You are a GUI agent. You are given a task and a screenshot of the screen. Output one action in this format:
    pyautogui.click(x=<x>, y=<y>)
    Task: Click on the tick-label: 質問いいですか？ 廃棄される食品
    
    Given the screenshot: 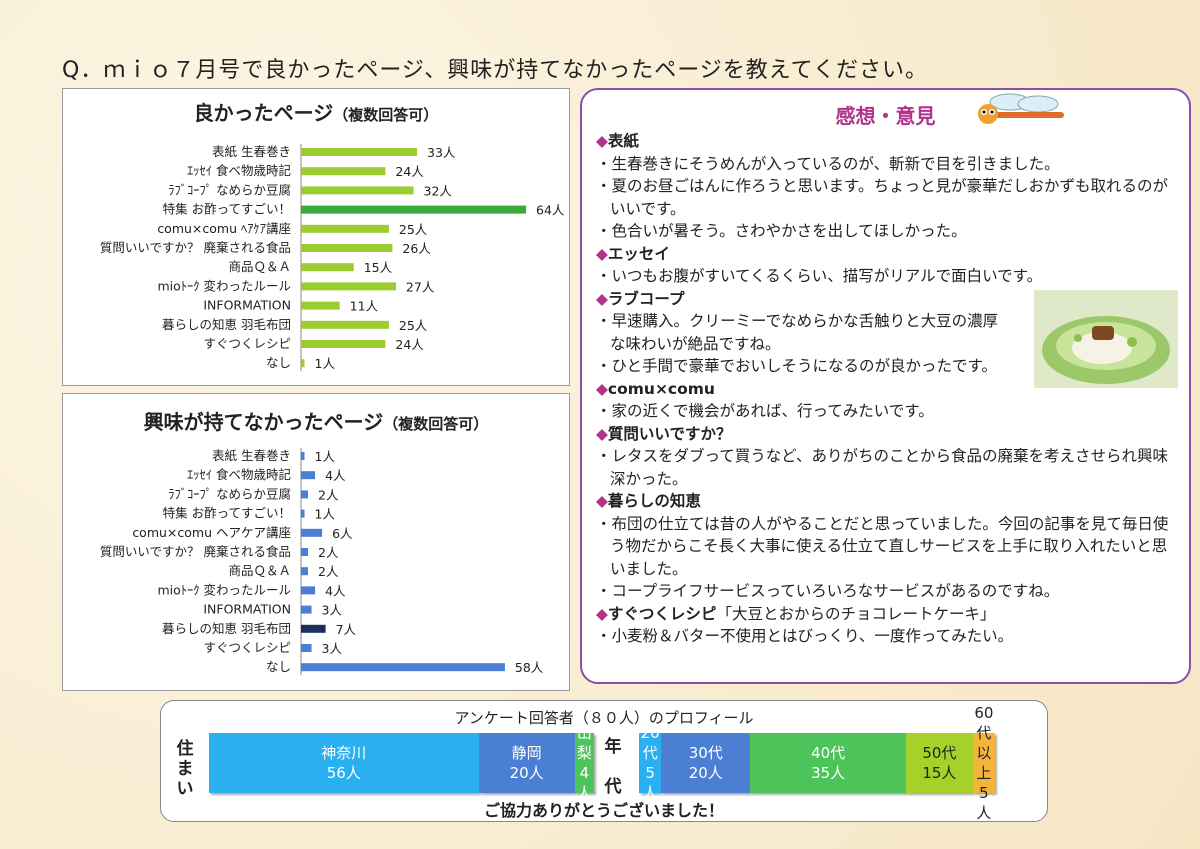 What is the action you would take?
    pyautogui.click(x=195, y=247)
    